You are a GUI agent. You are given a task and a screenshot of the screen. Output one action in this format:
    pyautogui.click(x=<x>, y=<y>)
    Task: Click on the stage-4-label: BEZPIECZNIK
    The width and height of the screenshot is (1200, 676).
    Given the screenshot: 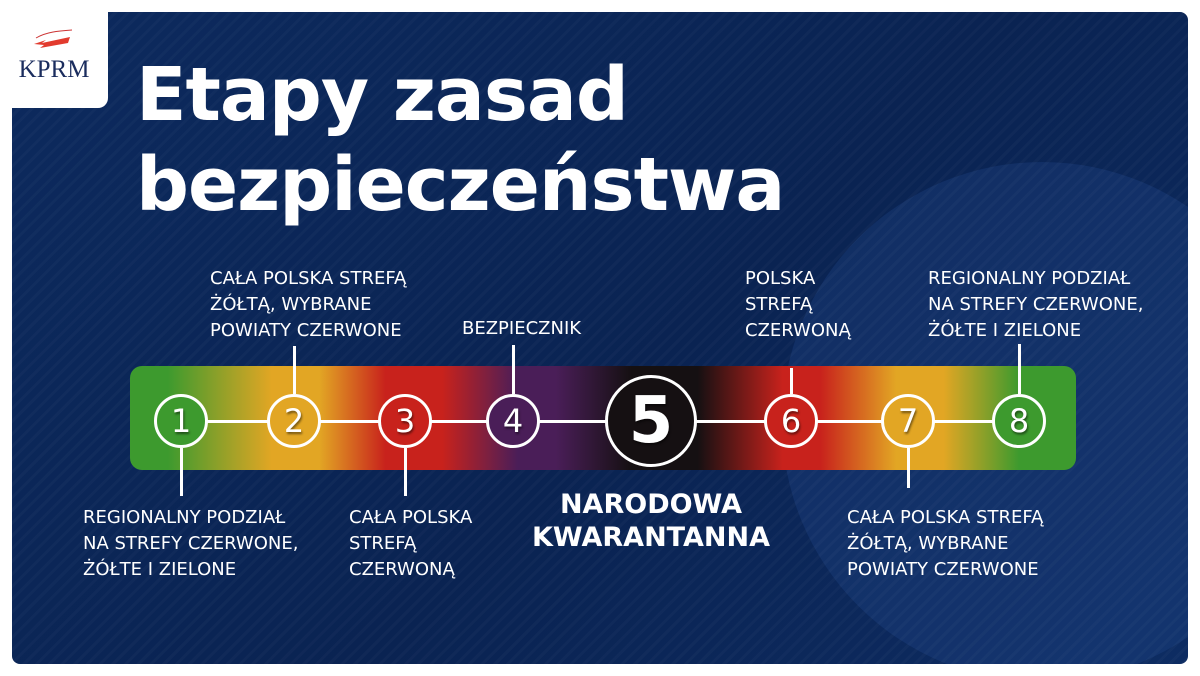 What is the action you would take?
    pyautogui.click(x=521, y=329)
    